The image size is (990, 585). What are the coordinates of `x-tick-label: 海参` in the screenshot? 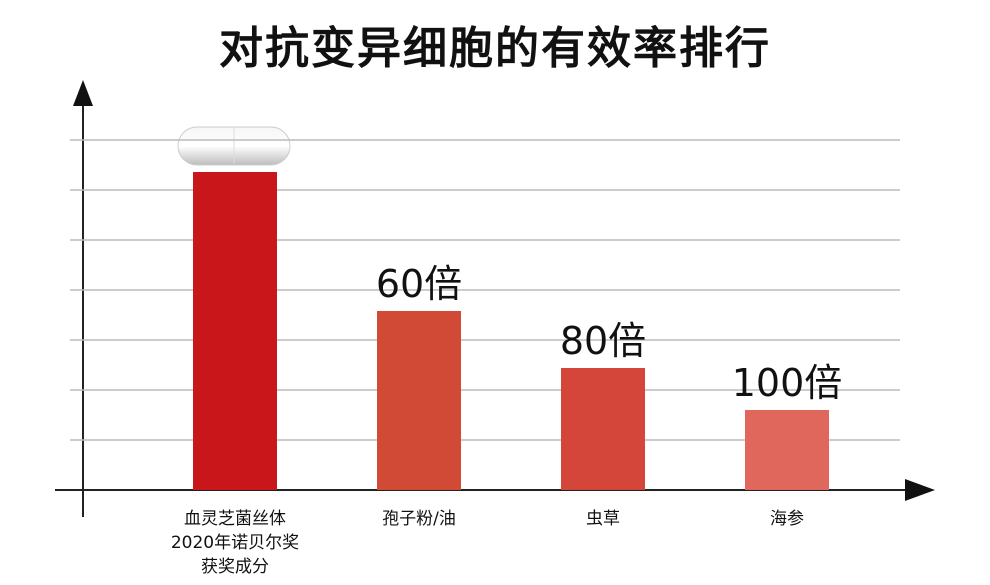 It's located at (787, 519).